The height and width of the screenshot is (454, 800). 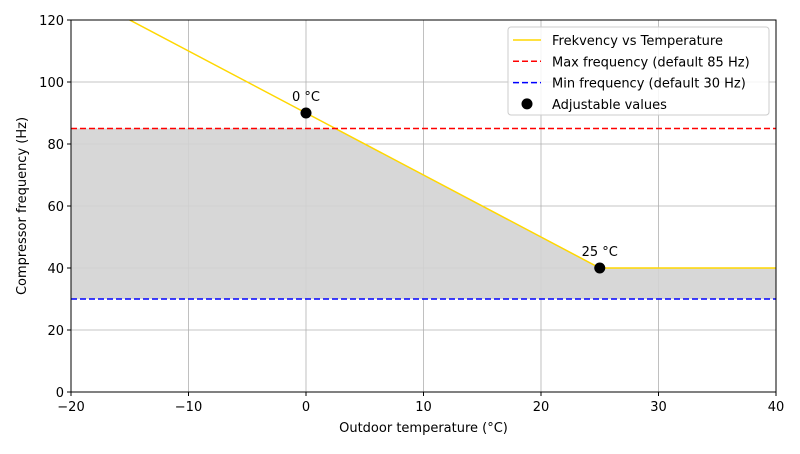 I want to click on x-tick-label: 0, so click(x=306, y=407).